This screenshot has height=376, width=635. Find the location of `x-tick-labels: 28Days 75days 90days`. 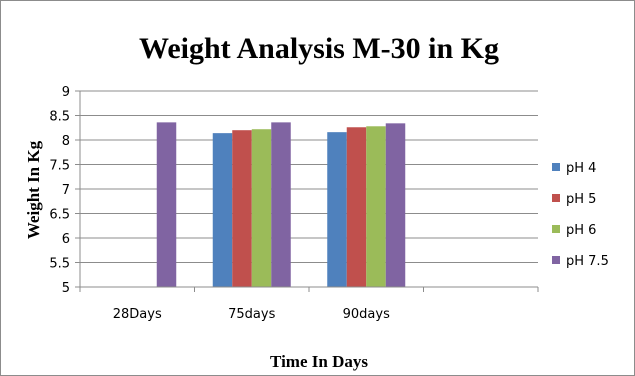

x-tick-labels: 28Days 75days 90days is located at coordinates (251, 314).